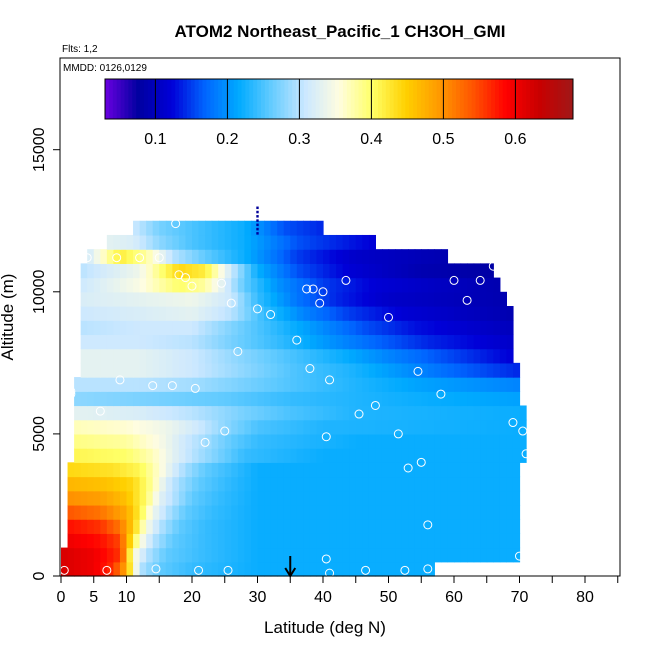 Image resolution: width=650 pixels, height=650 pixels. I want to click on x-tick-label: 50, so click(389, 597).